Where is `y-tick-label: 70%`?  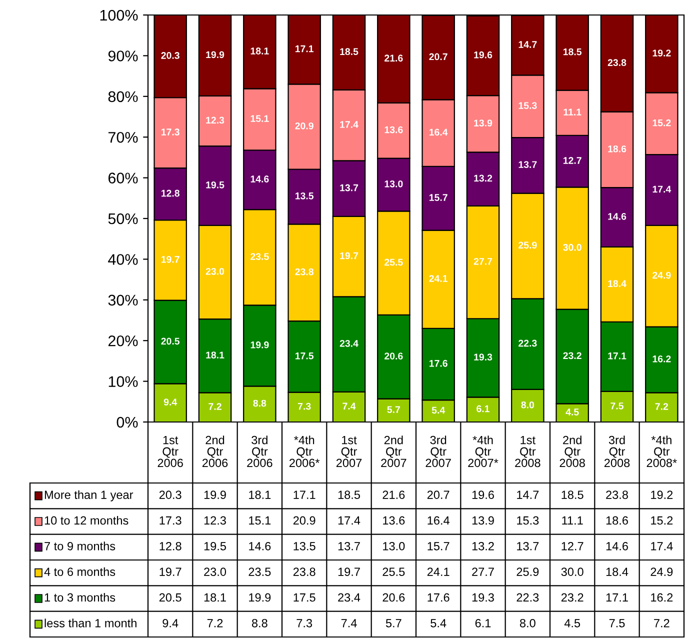
y-tick-label: 70% is located at coordinates (123, 137).